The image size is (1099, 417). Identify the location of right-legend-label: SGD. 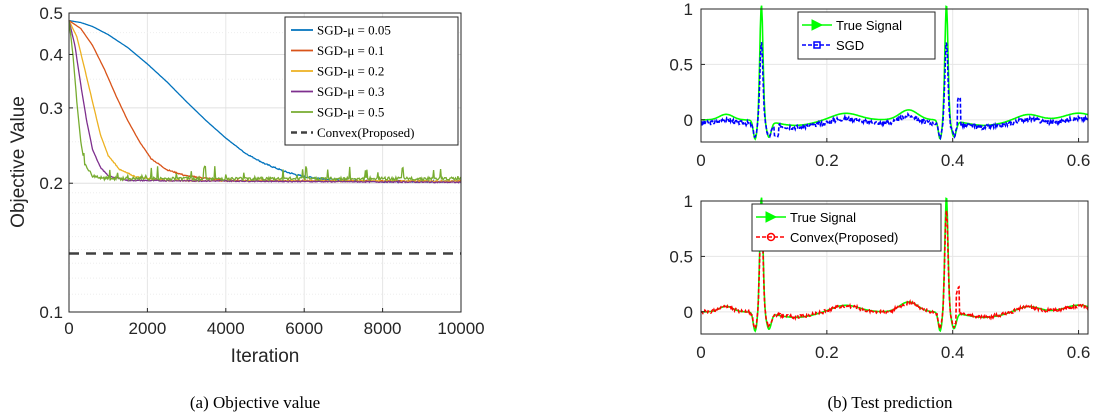
(850, 45).